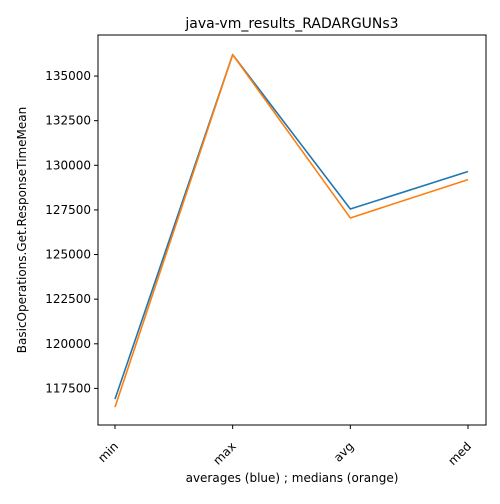 This screenshot has width=500, height=504. I want to click on y-tick-label: 122500, so click(68, 299).